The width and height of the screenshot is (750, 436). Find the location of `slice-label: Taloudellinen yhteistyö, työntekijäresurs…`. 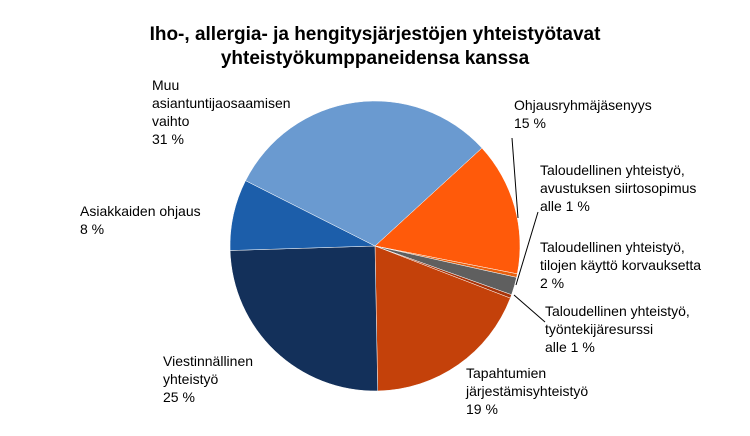

slice-label: Taloudellinen yhteistyö, työntekijäresurs… is located at coordinates (617, 320).